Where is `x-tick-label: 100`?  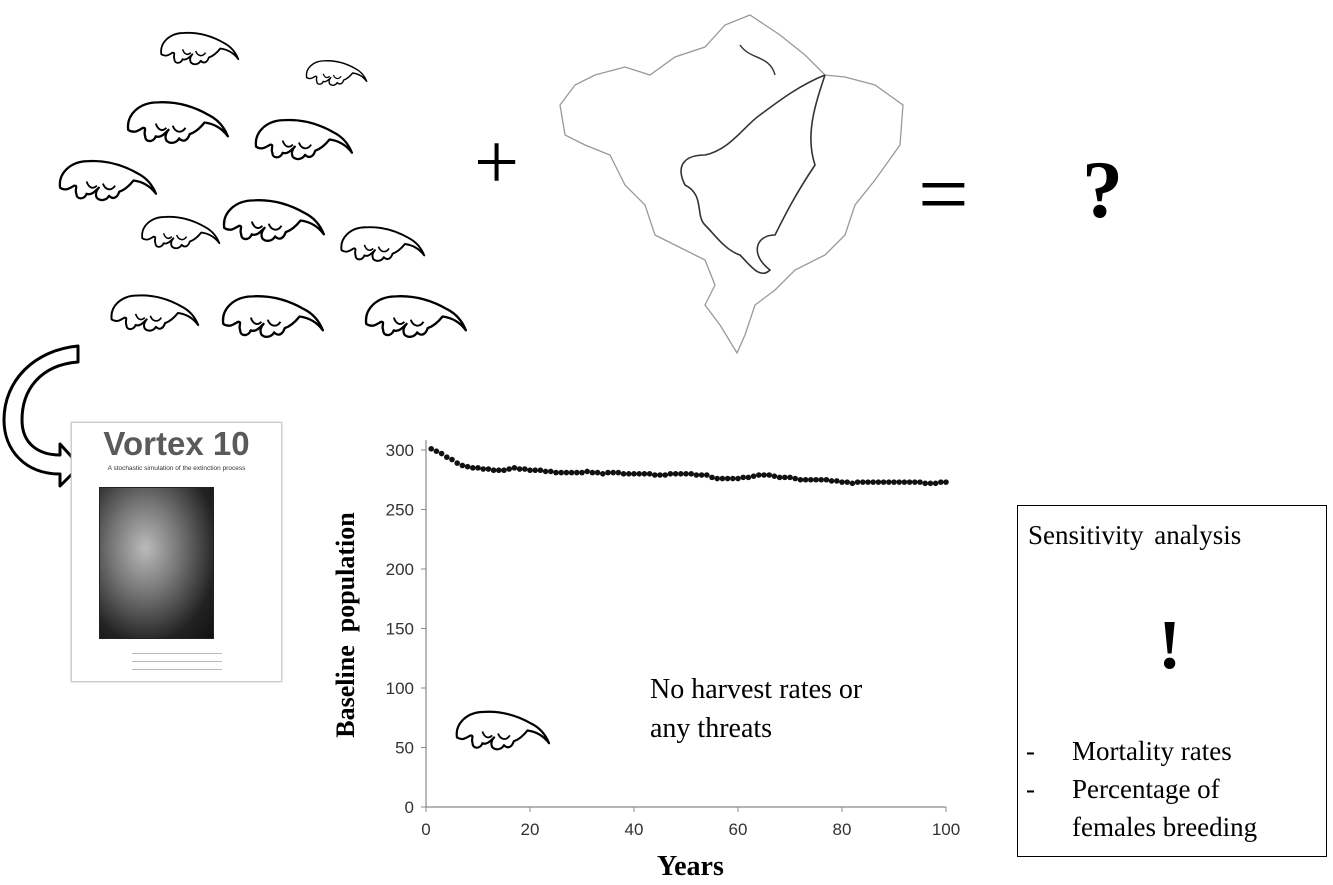 x-tick-label: 100 is located at coordinates (946, 829).